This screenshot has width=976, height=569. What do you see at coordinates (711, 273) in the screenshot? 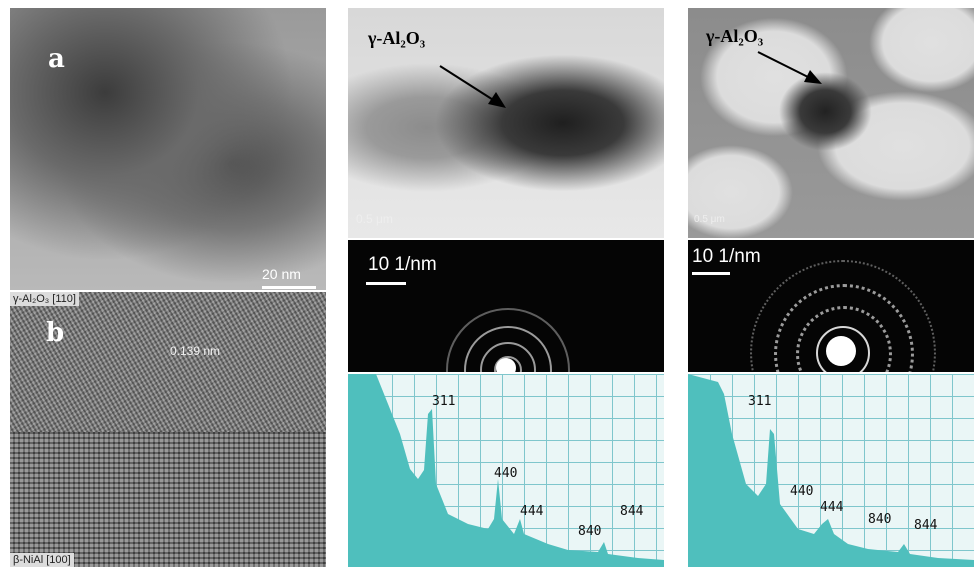
I see `scale-bar-saed-right` at bounding box center [711, 273].